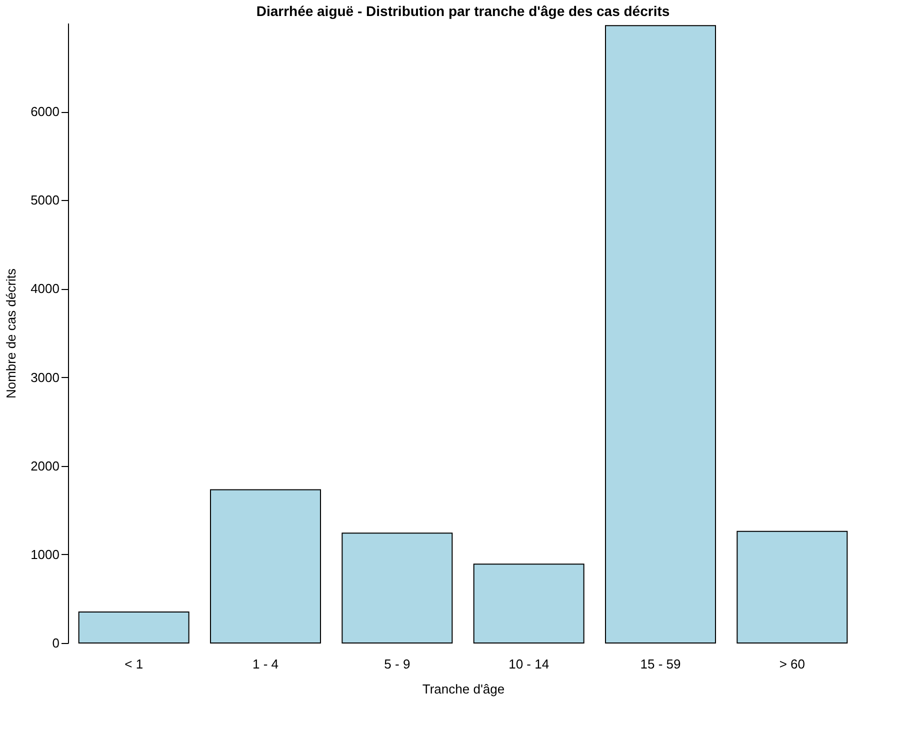  What do you see at coordinates (397, 664) in the screenshot?
I see `x-tick-label: 5 - 9` at bounding box center [397, 664].